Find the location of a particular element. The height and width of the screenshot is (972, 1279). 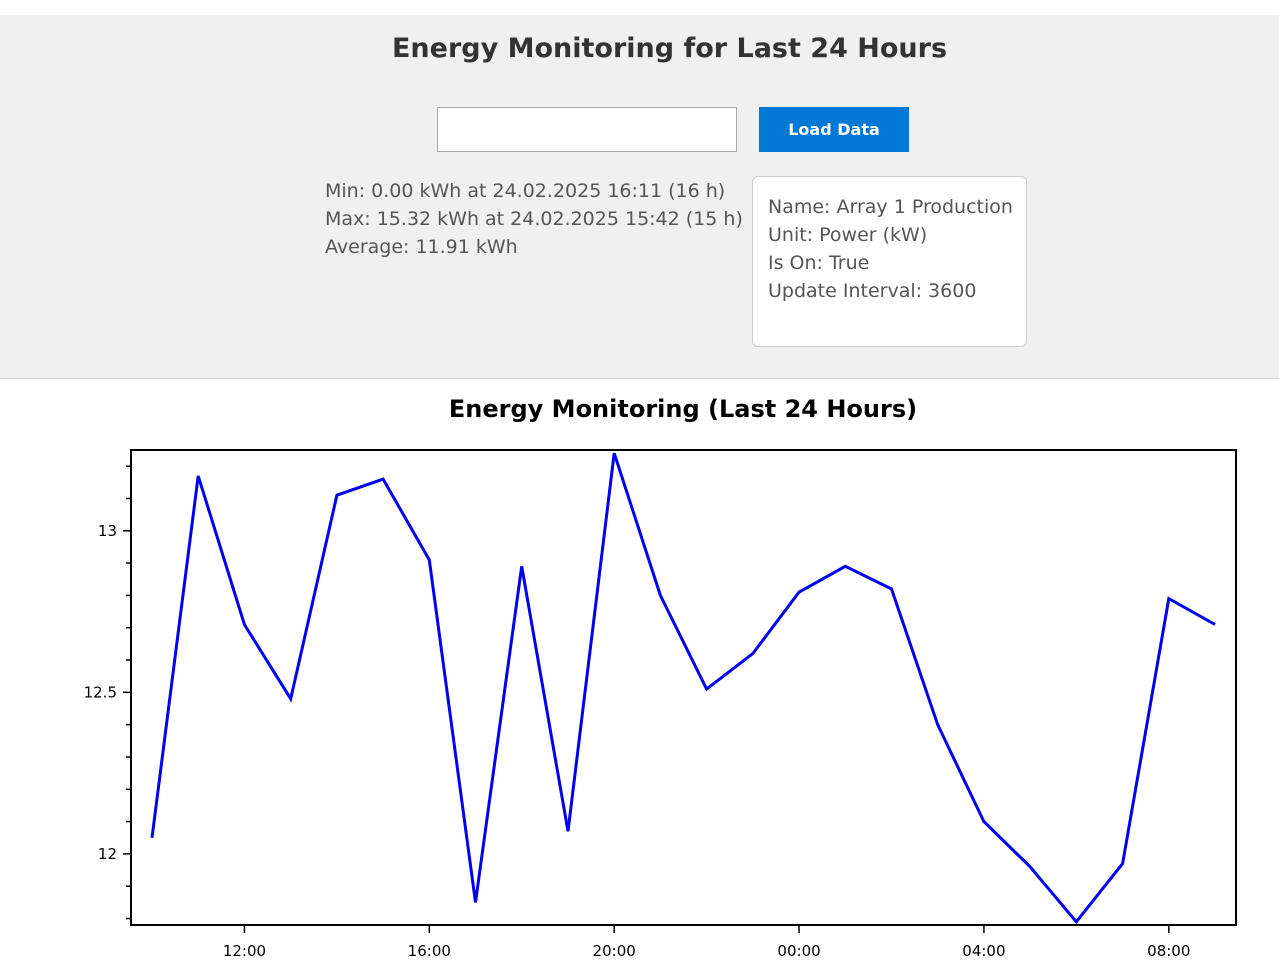

search-input is located at coordinates (587, 129).